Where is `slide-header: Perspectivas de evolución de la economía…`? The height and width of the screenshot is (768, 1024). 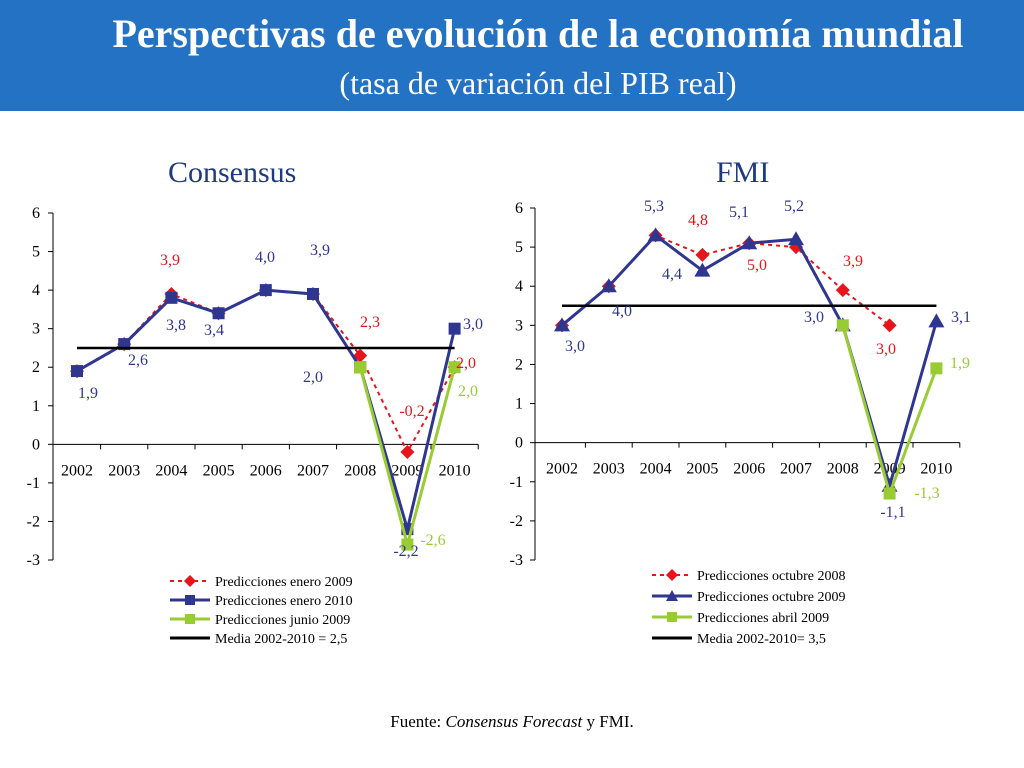 slide-header: Perspectivas de evolución de la economía… is located at coordinates (512, 55).